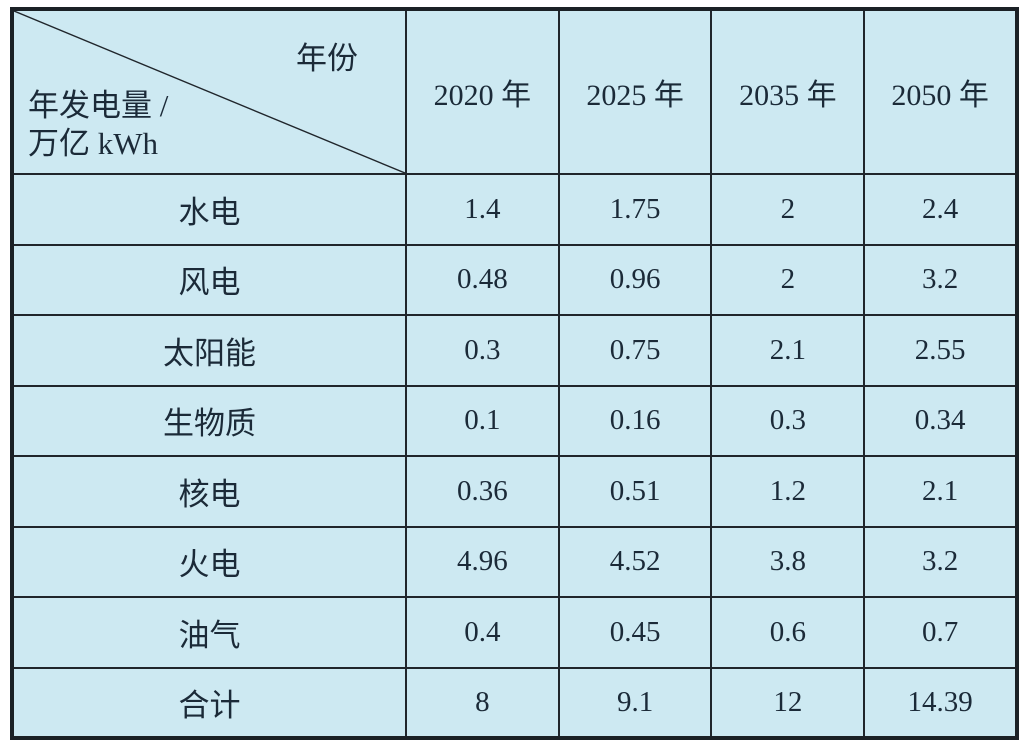 The image size is (1028, 751). Describe the element at coordinates (482, 209) in the screenshot. I see `table-cell: 1.4` at that location.